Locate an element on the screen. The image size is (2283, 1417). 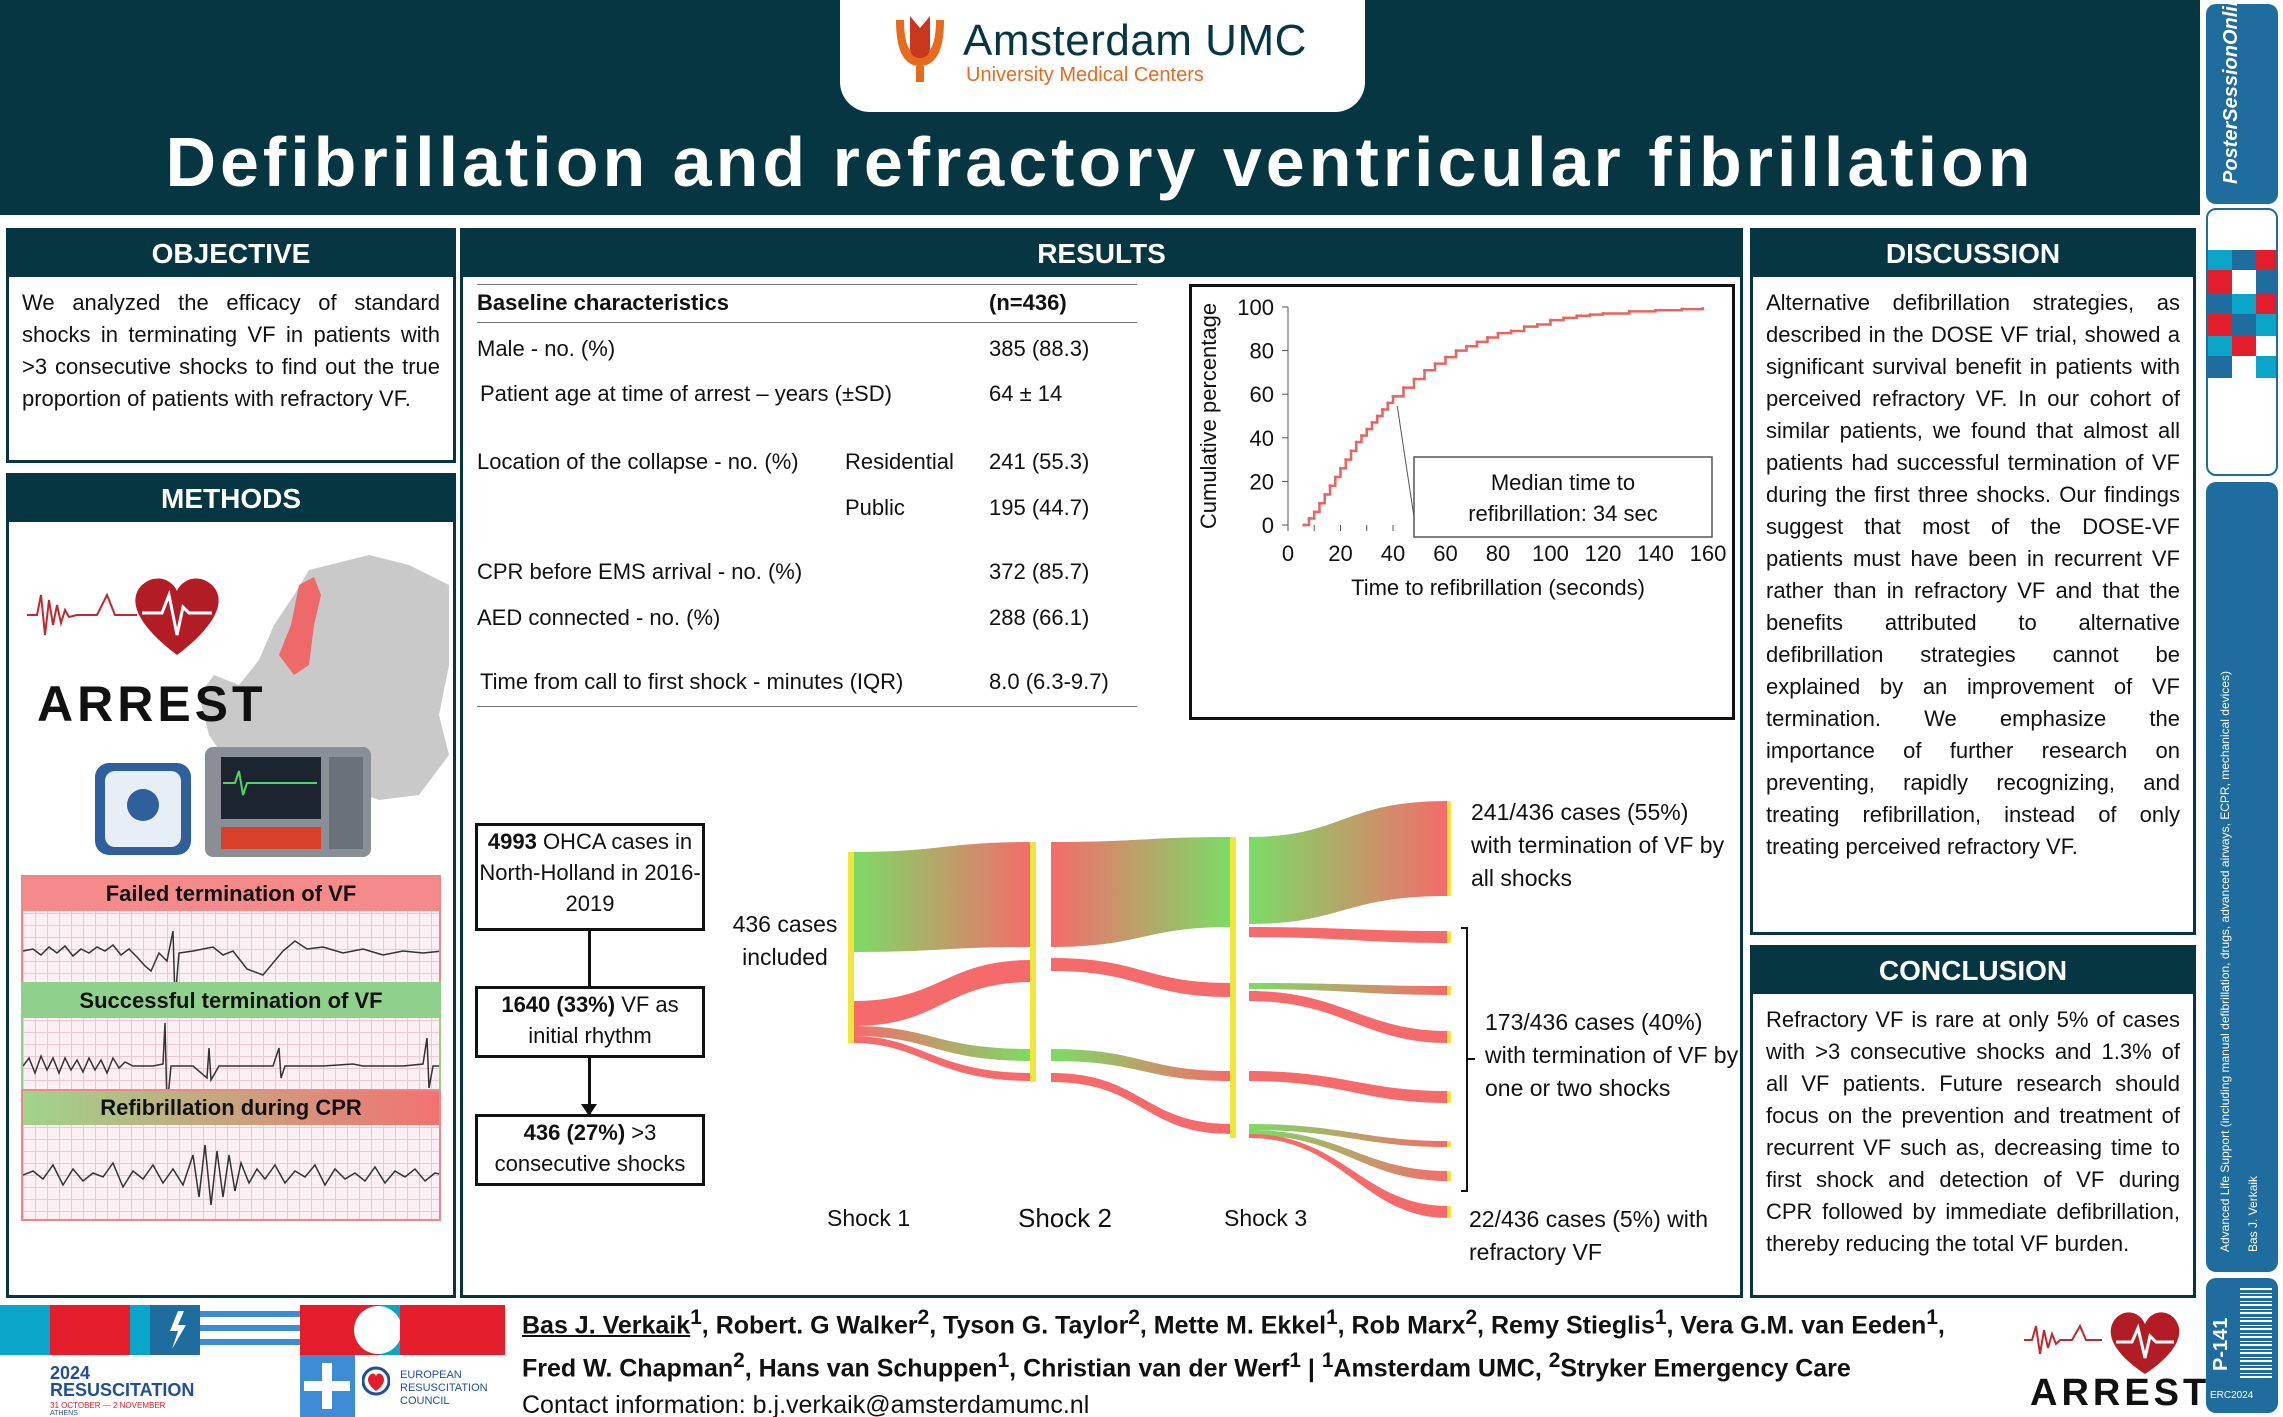
row-value: 195 (44.7) is located at coordinates (1039, 507).